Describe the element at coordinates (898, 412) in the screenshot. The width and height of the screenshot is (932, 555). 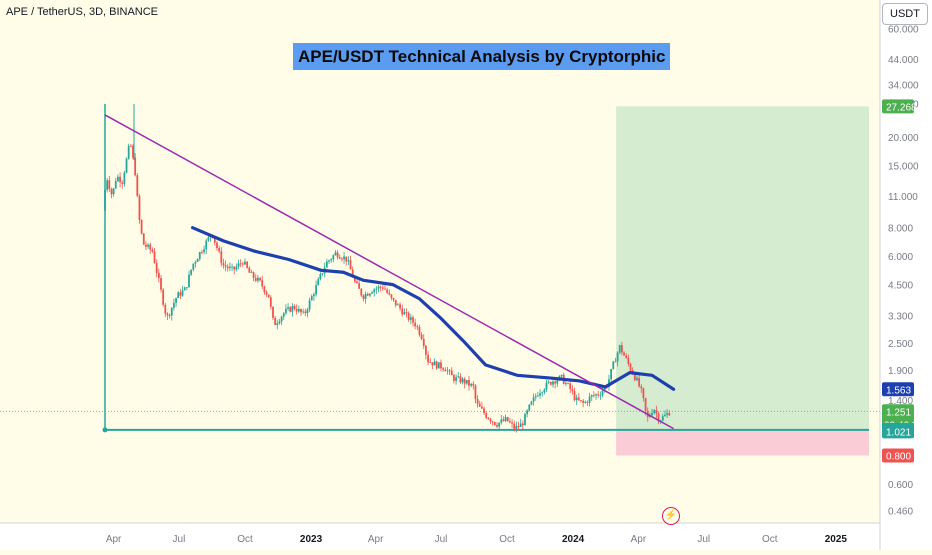
I see `price-tag-label: 1.251` at that location.